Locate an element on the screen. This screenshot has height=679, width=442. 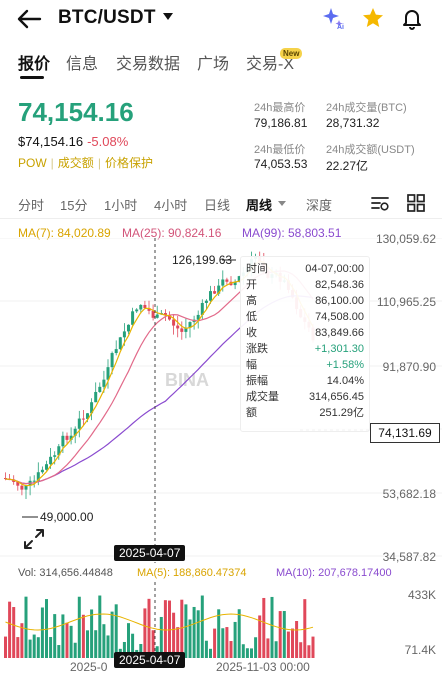
volume-chart is located at coordinates (221, 620).